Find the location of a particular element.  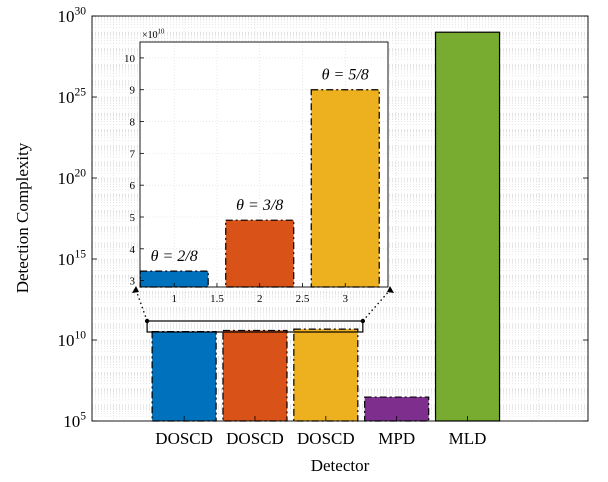

y-tick-label: 1025 is located at coordinates (71, 96).